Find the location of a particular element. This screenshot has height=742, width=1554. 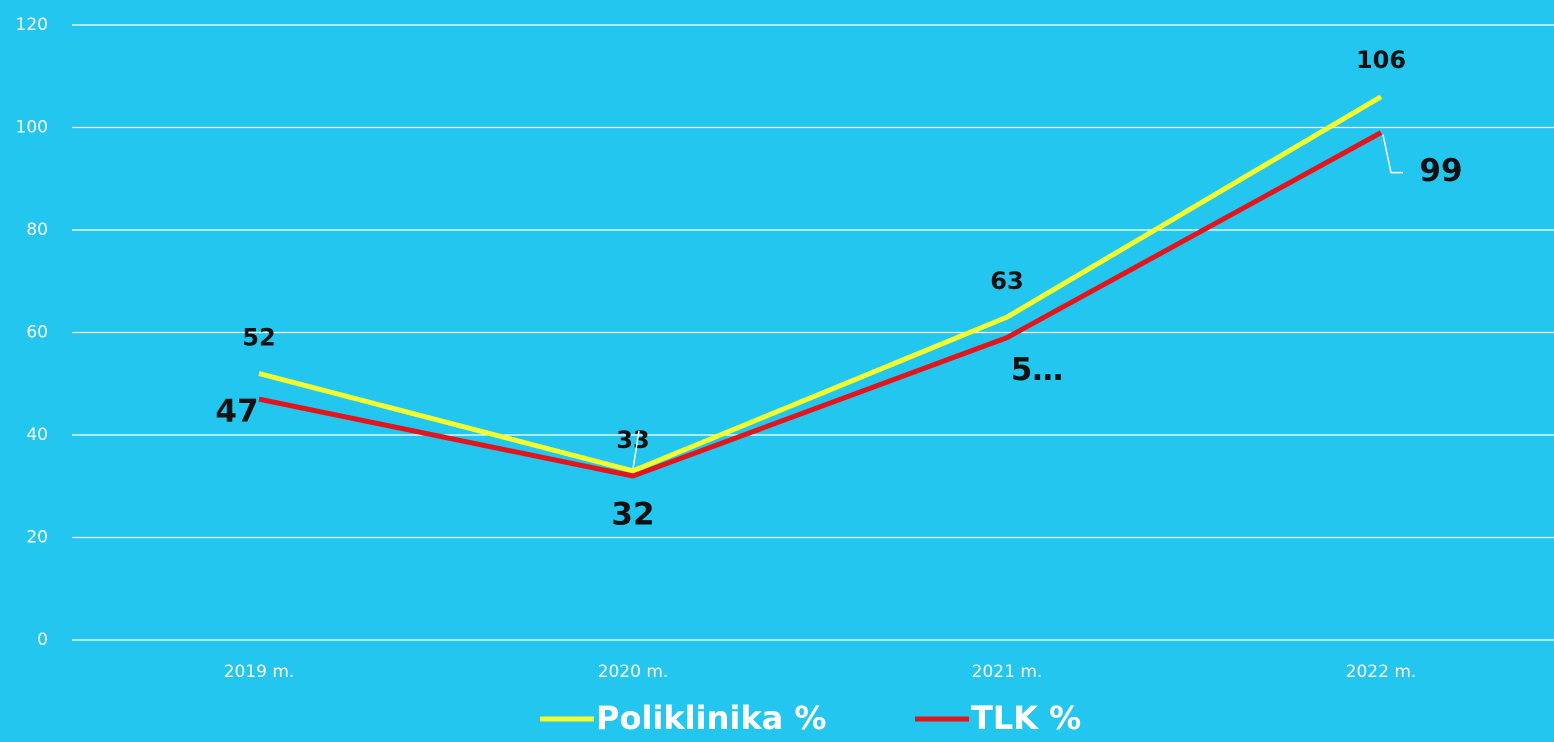

x-tick-label: 2021 m. is located at coordinates (1007, 672).